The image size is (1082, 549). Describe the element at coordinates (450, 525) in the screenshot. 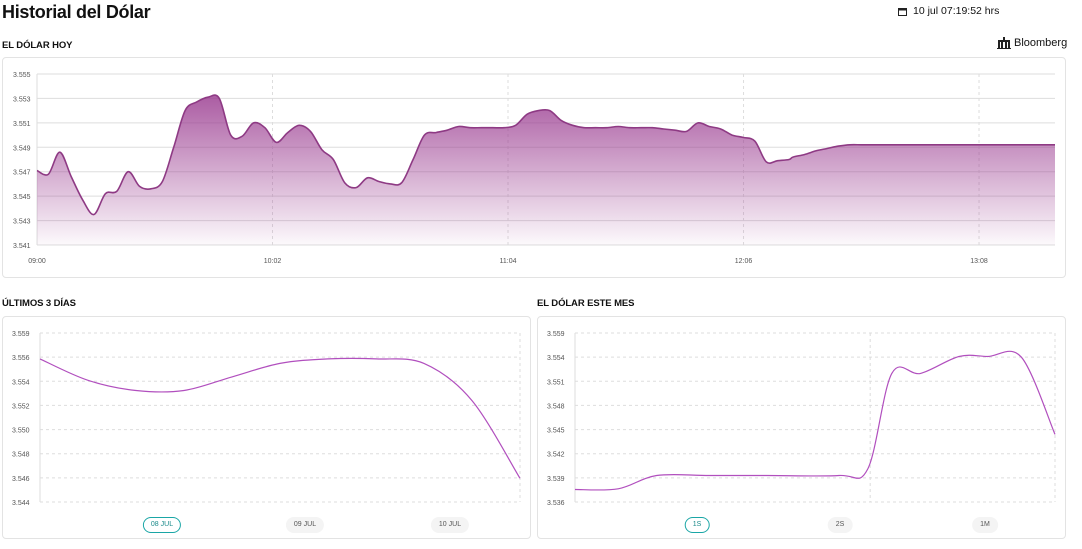

I see `range-tab-10-jul: 10 JUL` at that location.